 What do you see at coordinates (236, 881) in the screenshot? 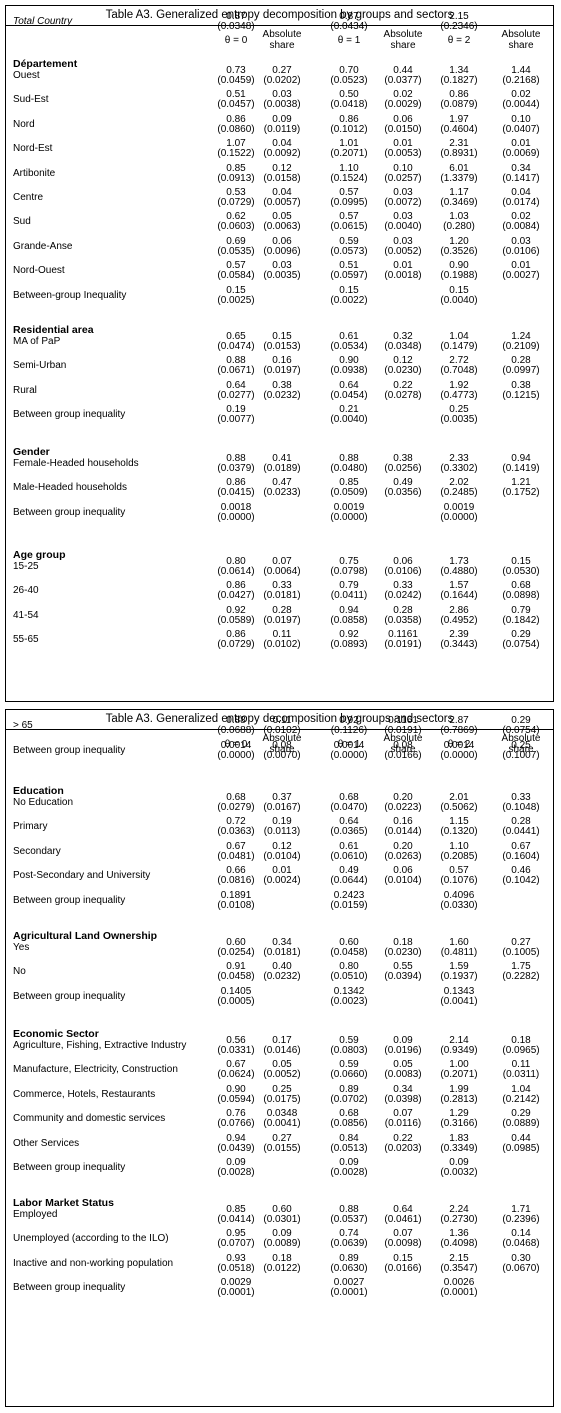
I see `cell-stderr: (0.0816)` at bounding box center [236, 881].